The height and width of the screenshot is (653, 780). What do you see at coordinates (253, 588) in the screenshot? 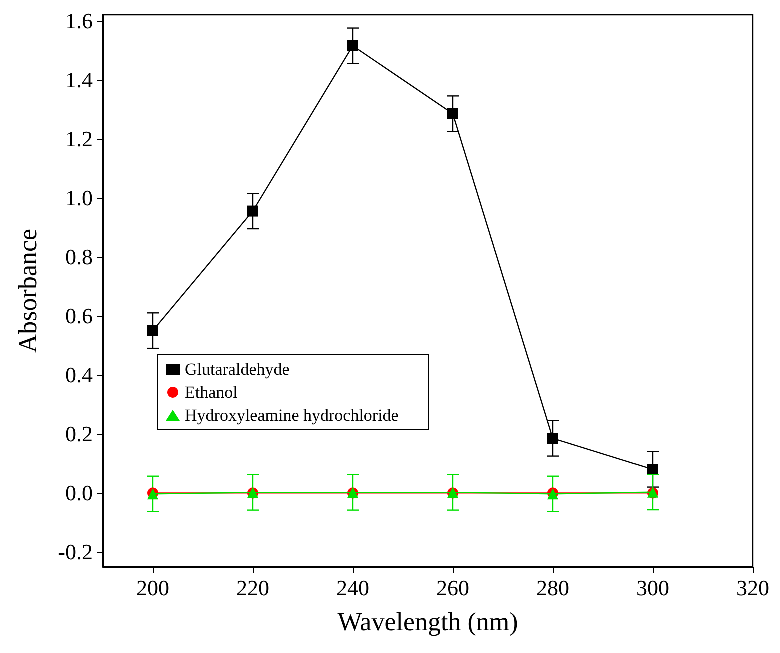
I see `x-tick-label: 220` at bounding box center [253, 588].